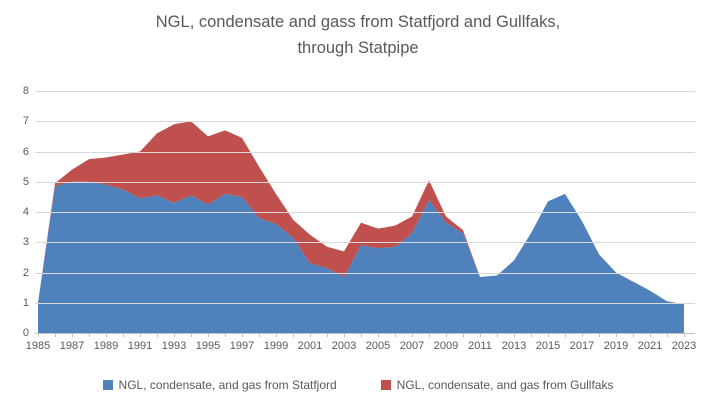 Image resolution: width=716 pixels, height=411 pixels. Describe the element at coordinates (582, 346) in the screenshot. I see `x-axis-tick-label-2017: 2017` at that location.